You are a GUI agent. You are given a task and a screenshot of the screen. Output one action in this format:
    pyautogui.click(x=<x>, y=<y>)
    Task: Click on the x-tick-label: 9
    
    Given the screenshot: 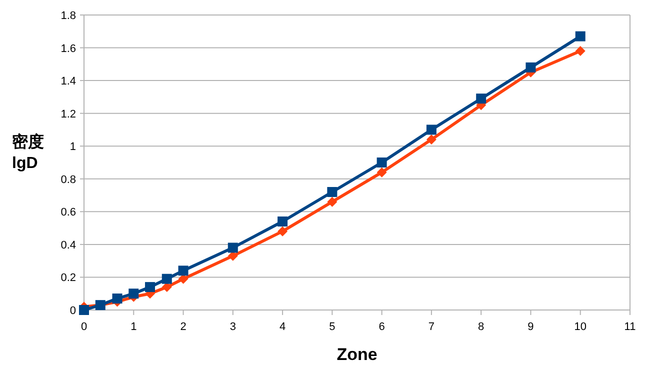 What is the action you would take?
    pyautogui.click(x=531, y=327)
    